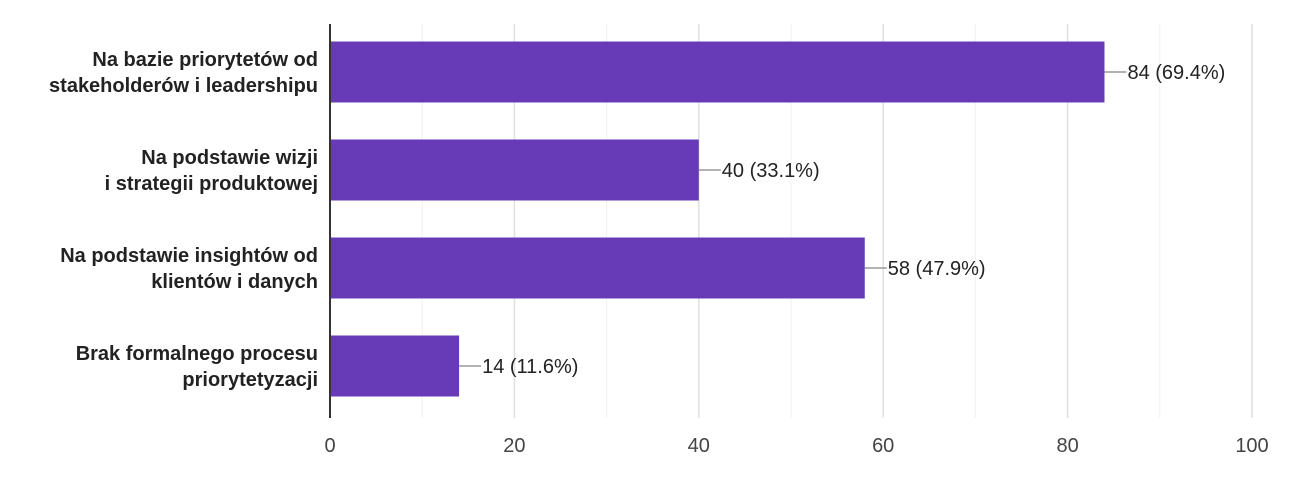 This screenshot has height=482, width=1292. Describe the element at coordinates (189, 256) in the screenshot. I see `category-label: Na podstawie insightów od` at that location.